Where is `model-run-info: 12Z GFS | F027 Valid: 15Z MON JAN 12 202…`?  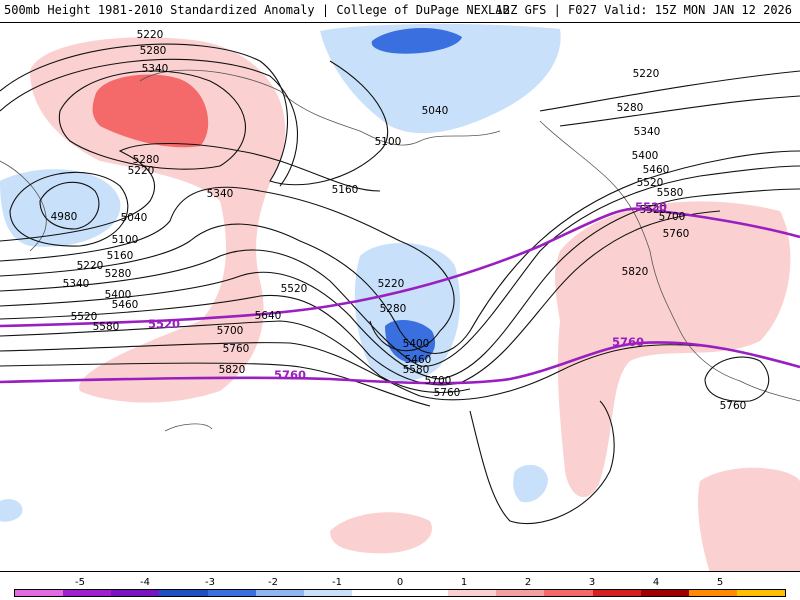 model-run-info: 12Z GFS | F027 Valid: 15Z MON JAN 12 202… is located at coordinates (643, 10).